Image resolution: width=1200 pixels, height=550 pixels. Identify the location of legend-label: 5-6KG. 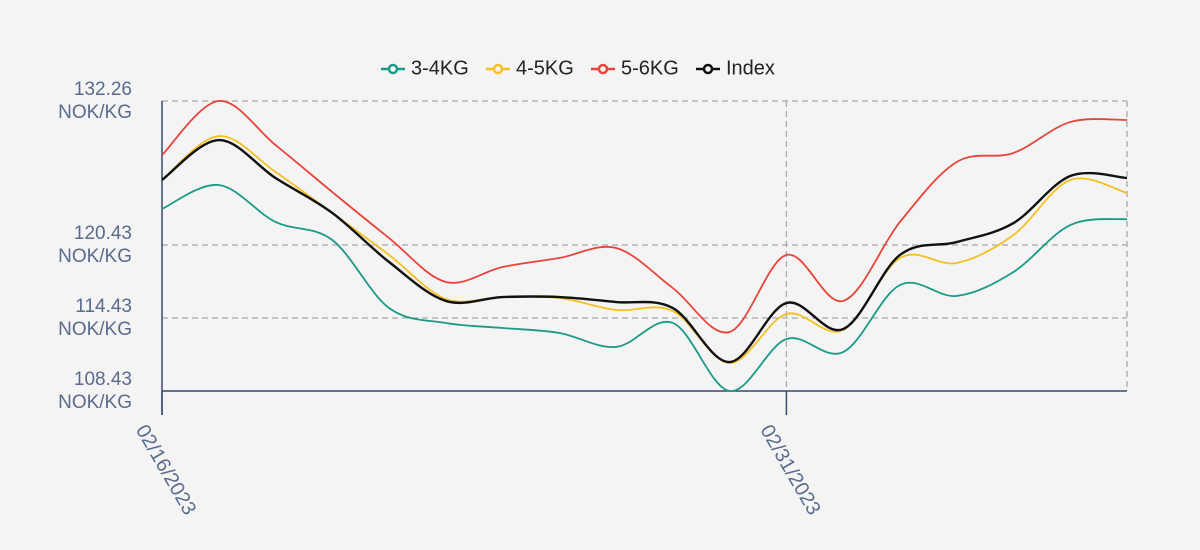
(650, 68).